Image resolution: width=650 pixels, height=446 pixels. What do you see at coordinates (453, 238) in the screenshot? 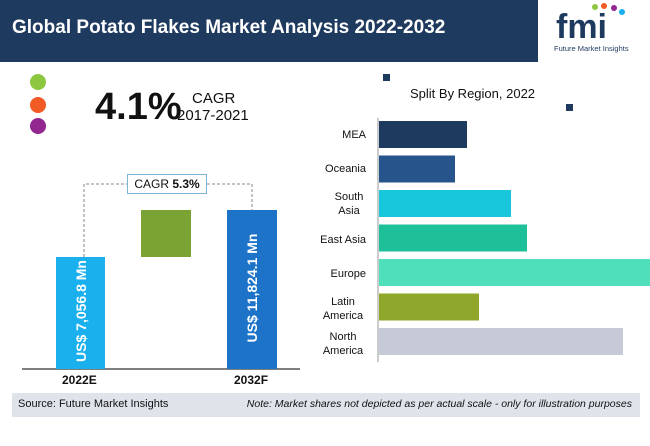
I see `region-bar-east-asia` at bounding box center [453, 238].